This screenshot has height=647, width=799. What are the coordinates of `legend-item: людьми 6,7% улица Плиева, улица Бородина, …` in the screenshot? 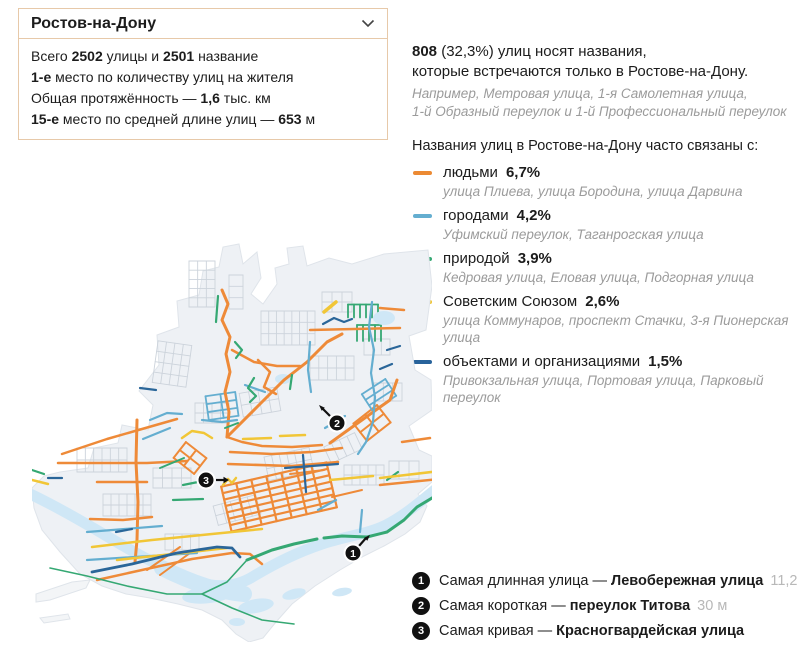 It's located at (604, 182).